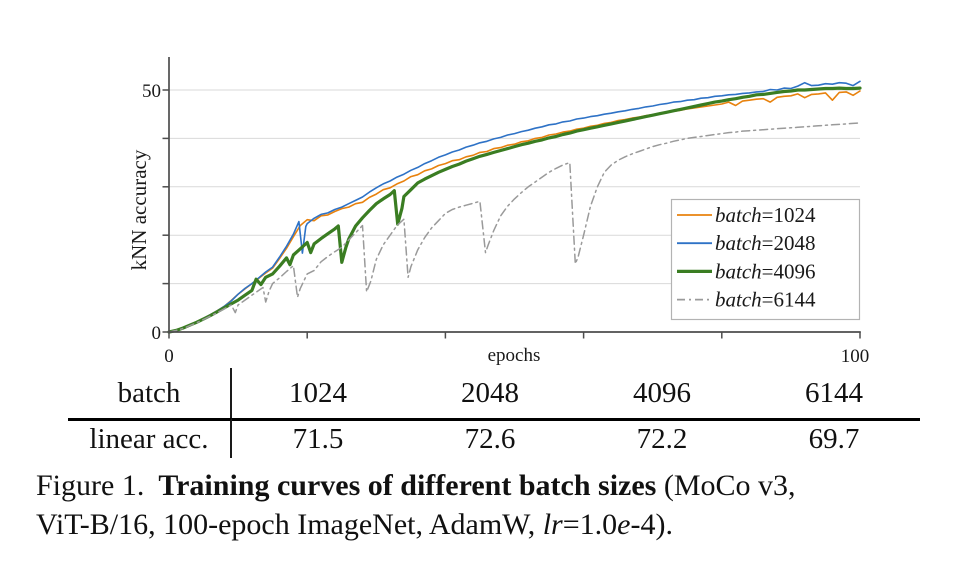 The width and height of the screenshot is (973, 573). What do you see at coordinates (169, 356) in the screenshot?
I see `x-tick-label-0: 0` at bounding box center [169, 356].